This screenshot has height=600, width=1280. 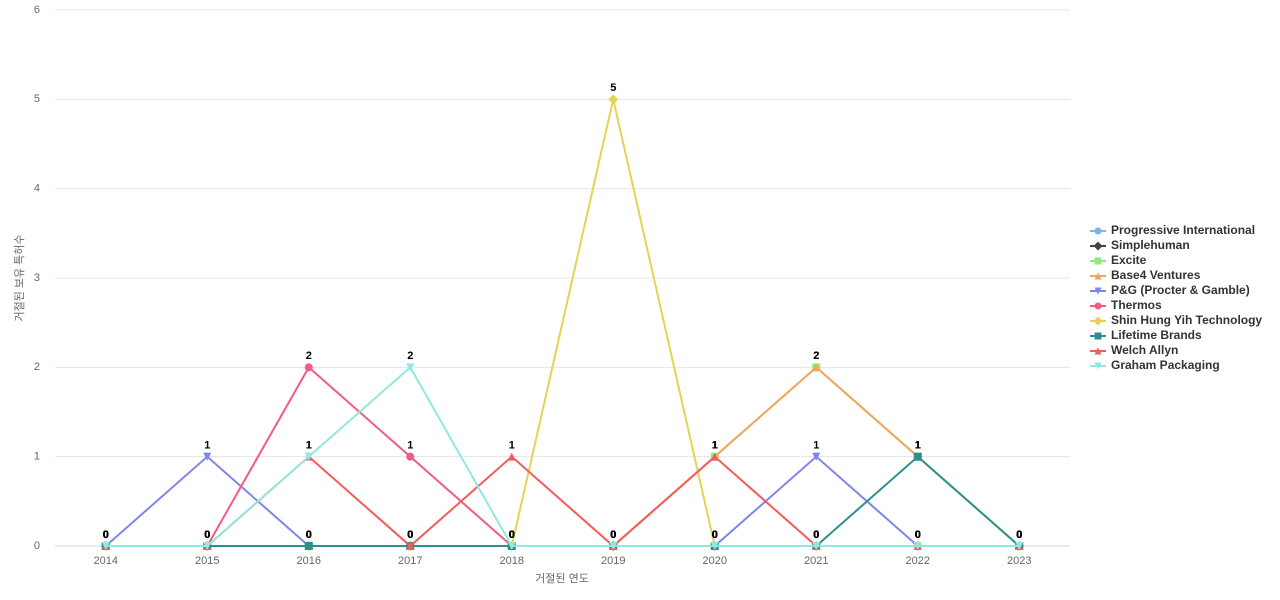 I want to click on x-tick-label: 2022, so click(x=918, y=561).